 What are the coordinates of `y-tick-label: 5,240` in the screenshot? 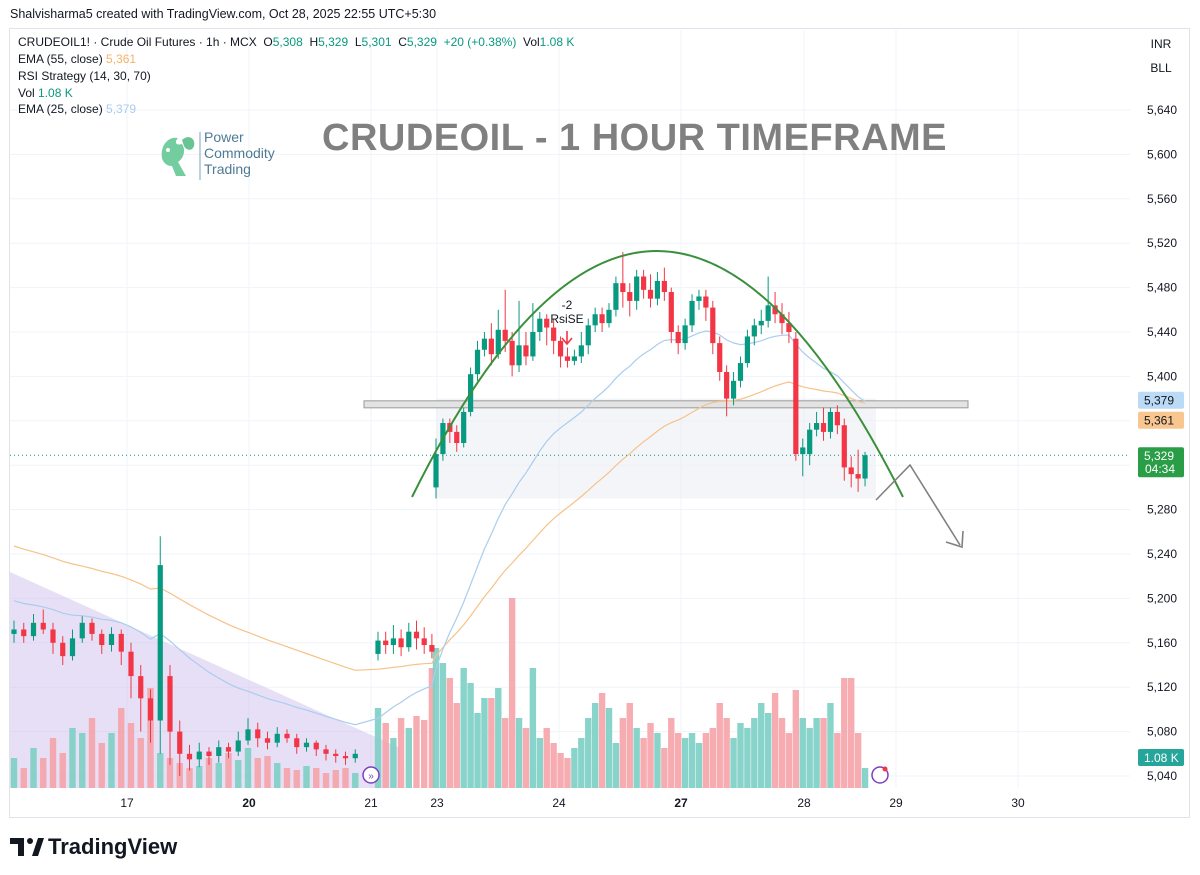 It's located at (1162, 554).